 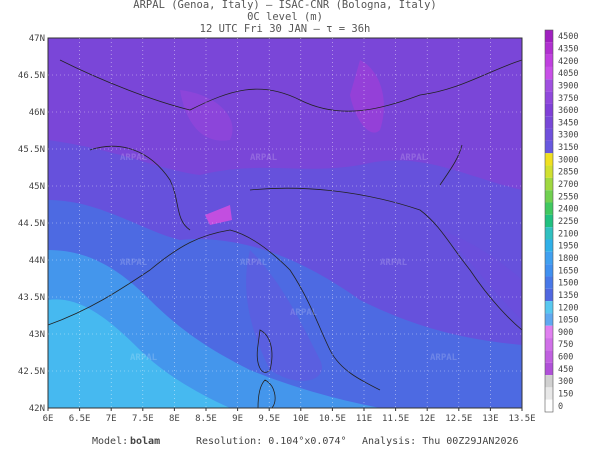 I want to click on colorbar-frame, so click(x=549, y=221).